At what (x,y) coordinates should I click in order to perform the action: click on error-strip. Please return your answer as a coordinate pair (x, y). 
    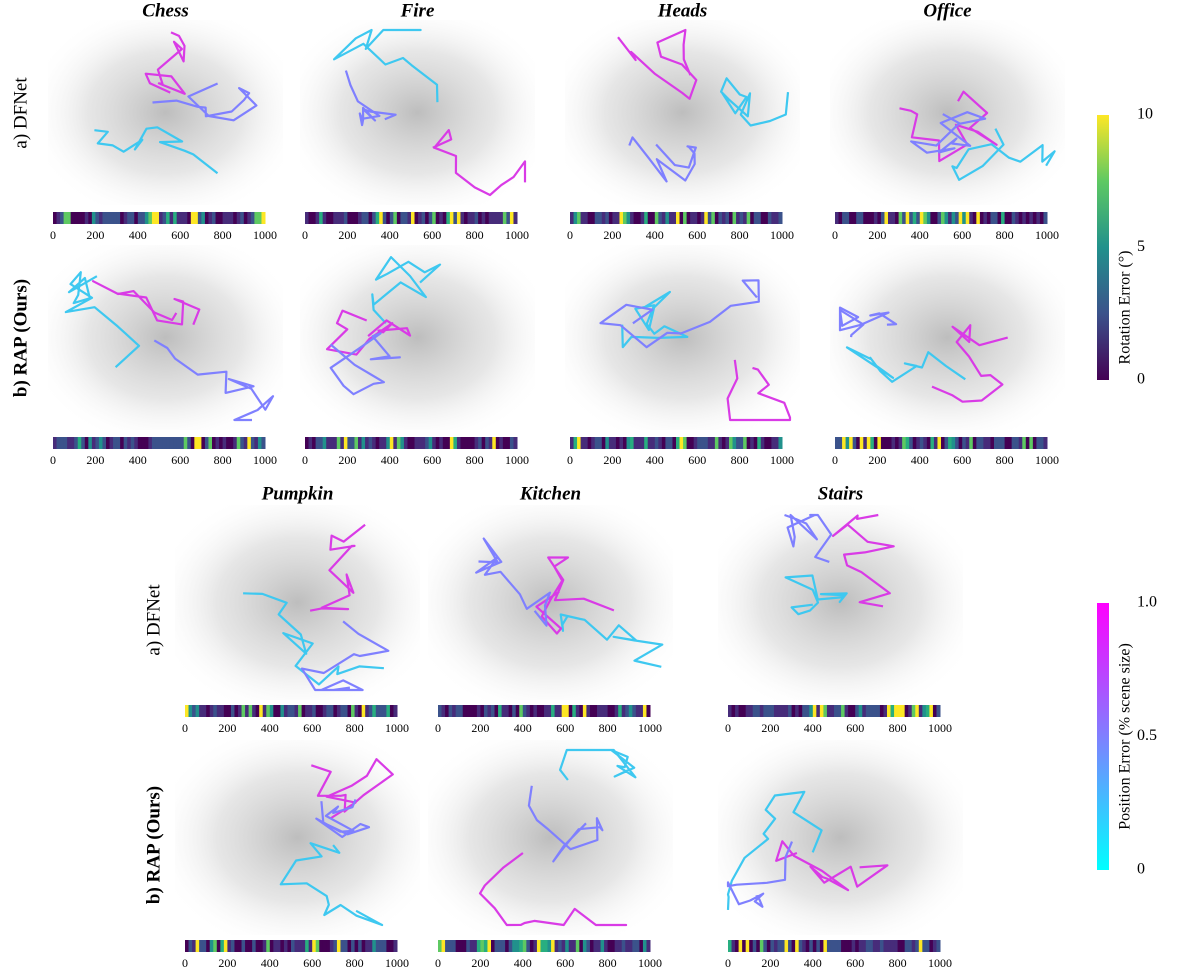
    Looking at the image, I should click on (834, 711).